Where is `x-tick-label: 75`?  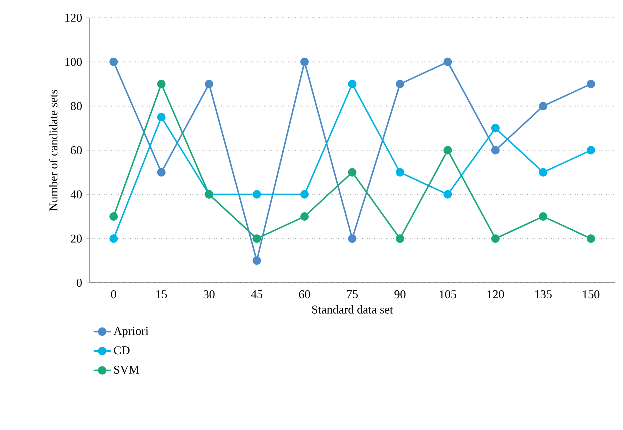
x-tick-label: 75 is located at coordinates (352, 294).